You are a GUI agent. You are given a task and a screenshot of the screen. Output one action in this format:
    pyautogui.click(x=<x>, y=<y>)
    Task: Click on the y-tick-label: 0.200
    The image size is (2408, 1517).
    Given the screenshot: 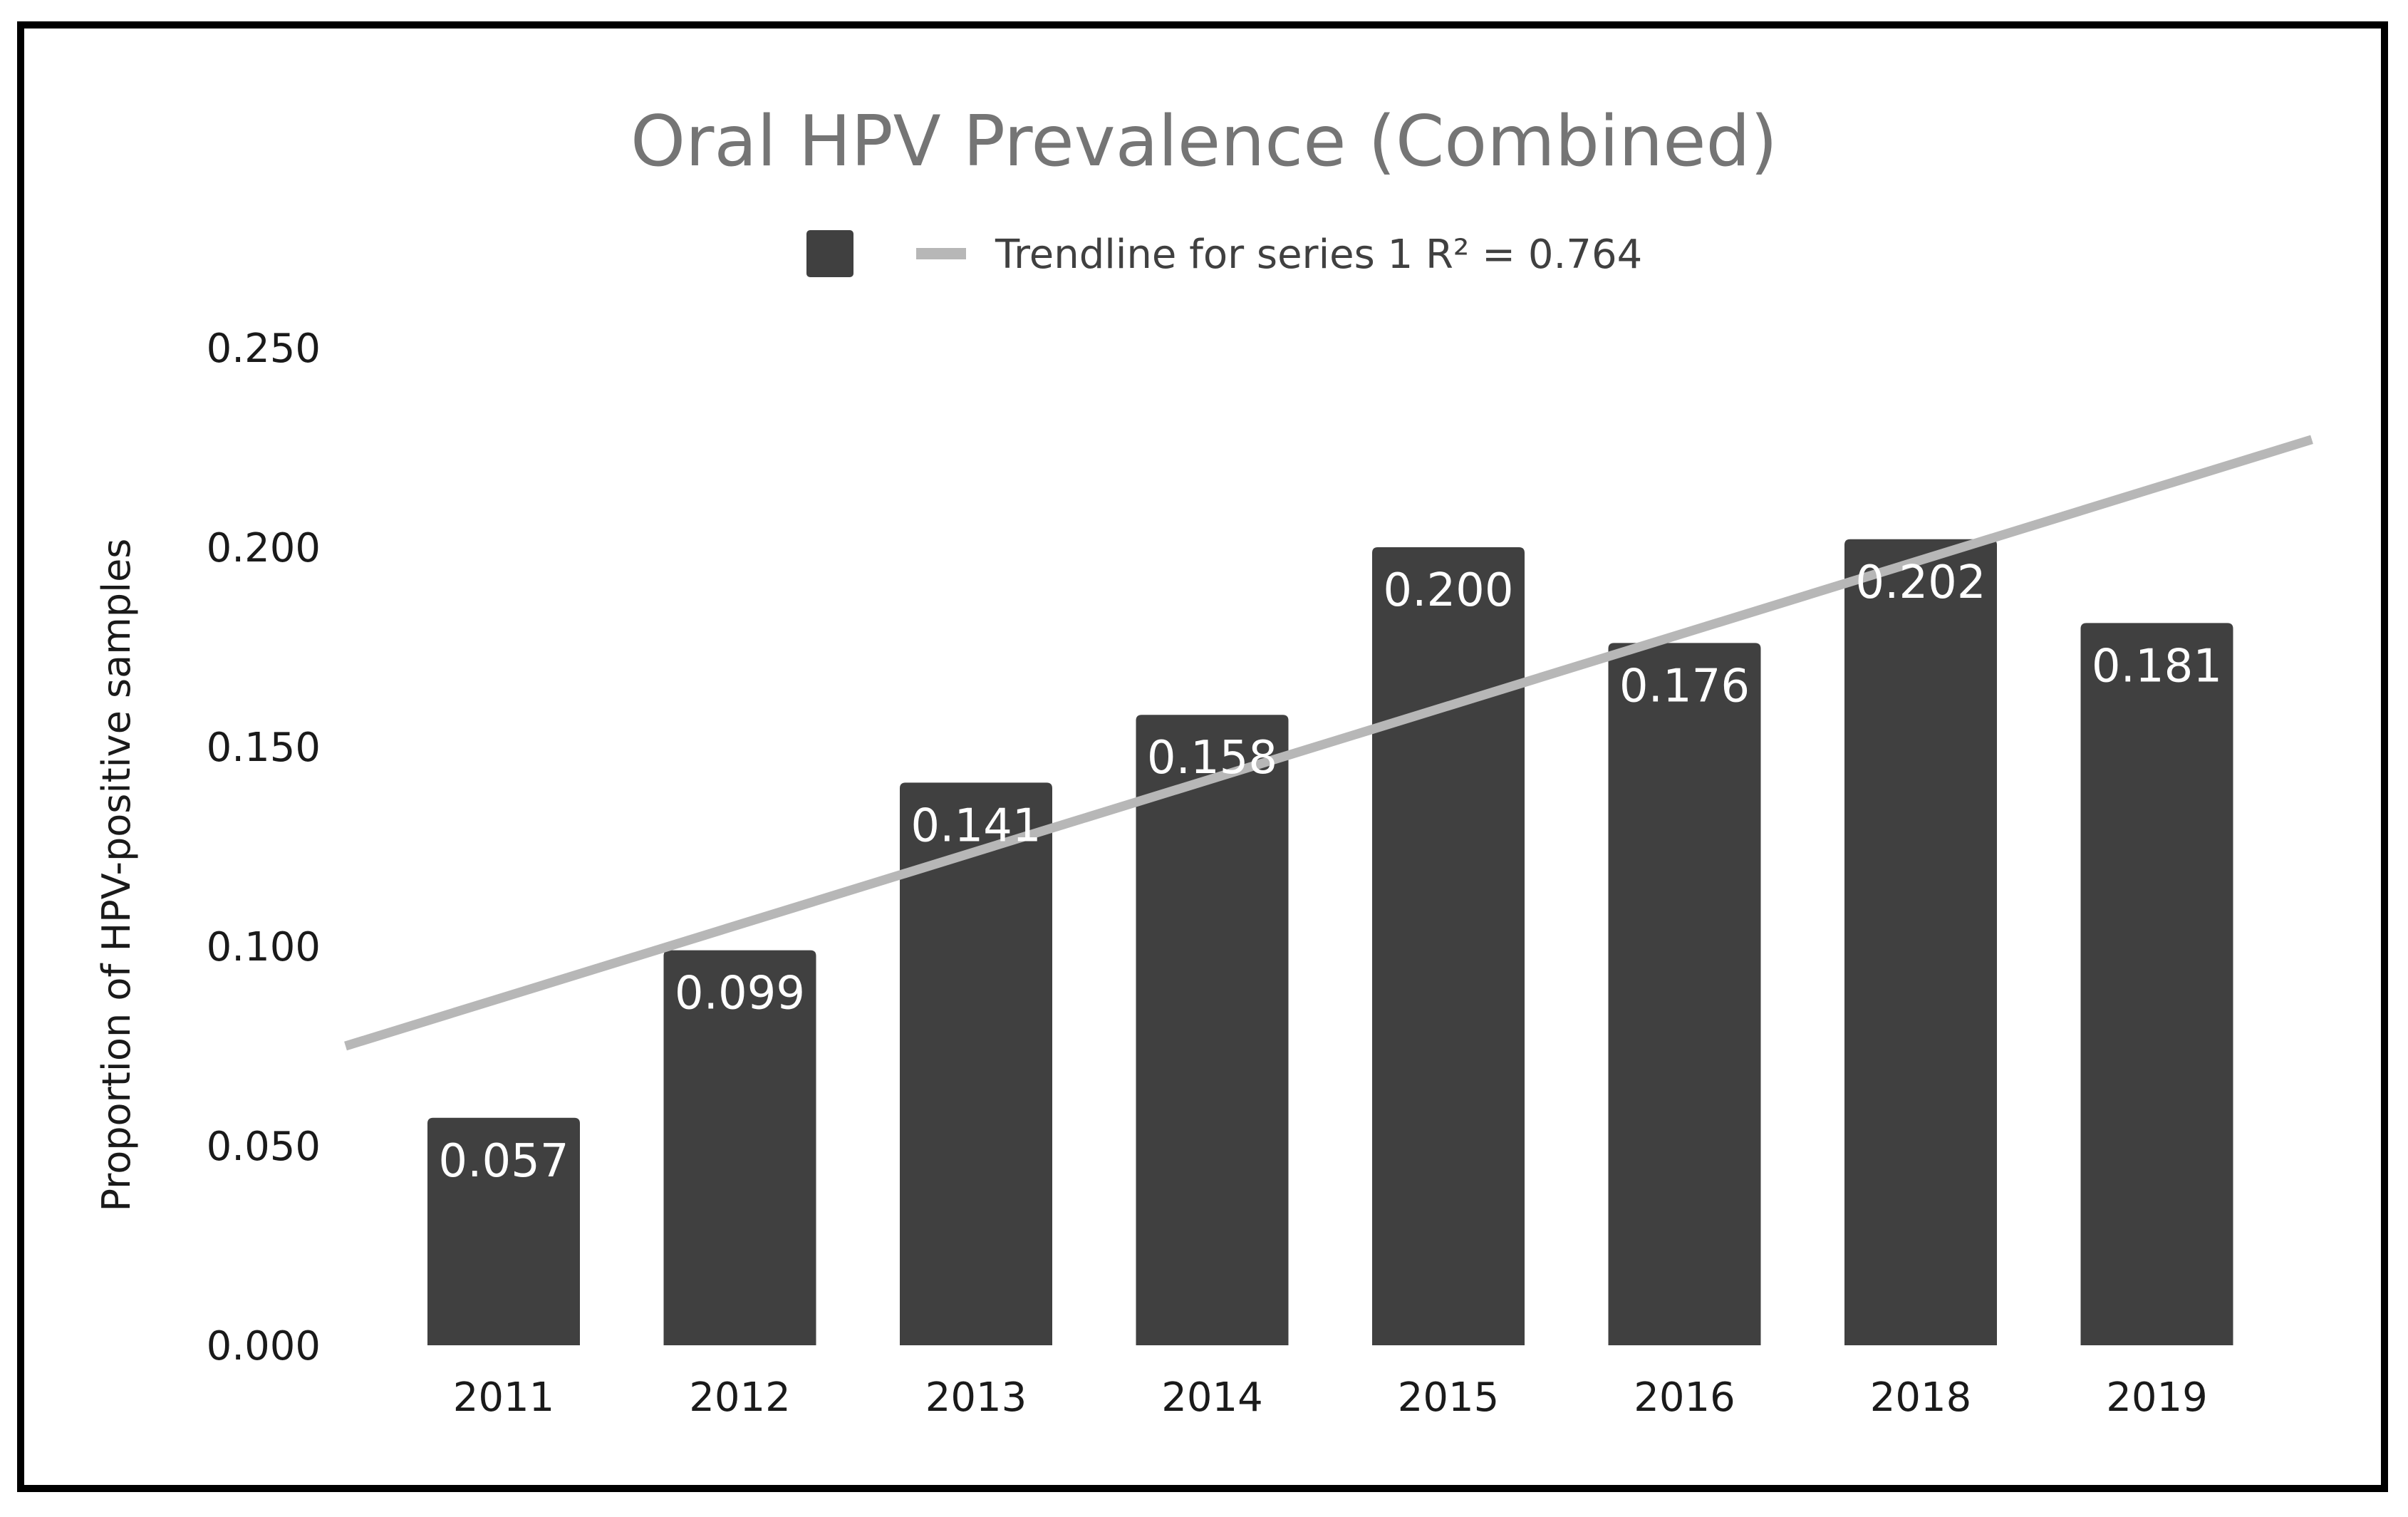 What is the action you would take?
    pyautogui.click(x=264, y=548)
    